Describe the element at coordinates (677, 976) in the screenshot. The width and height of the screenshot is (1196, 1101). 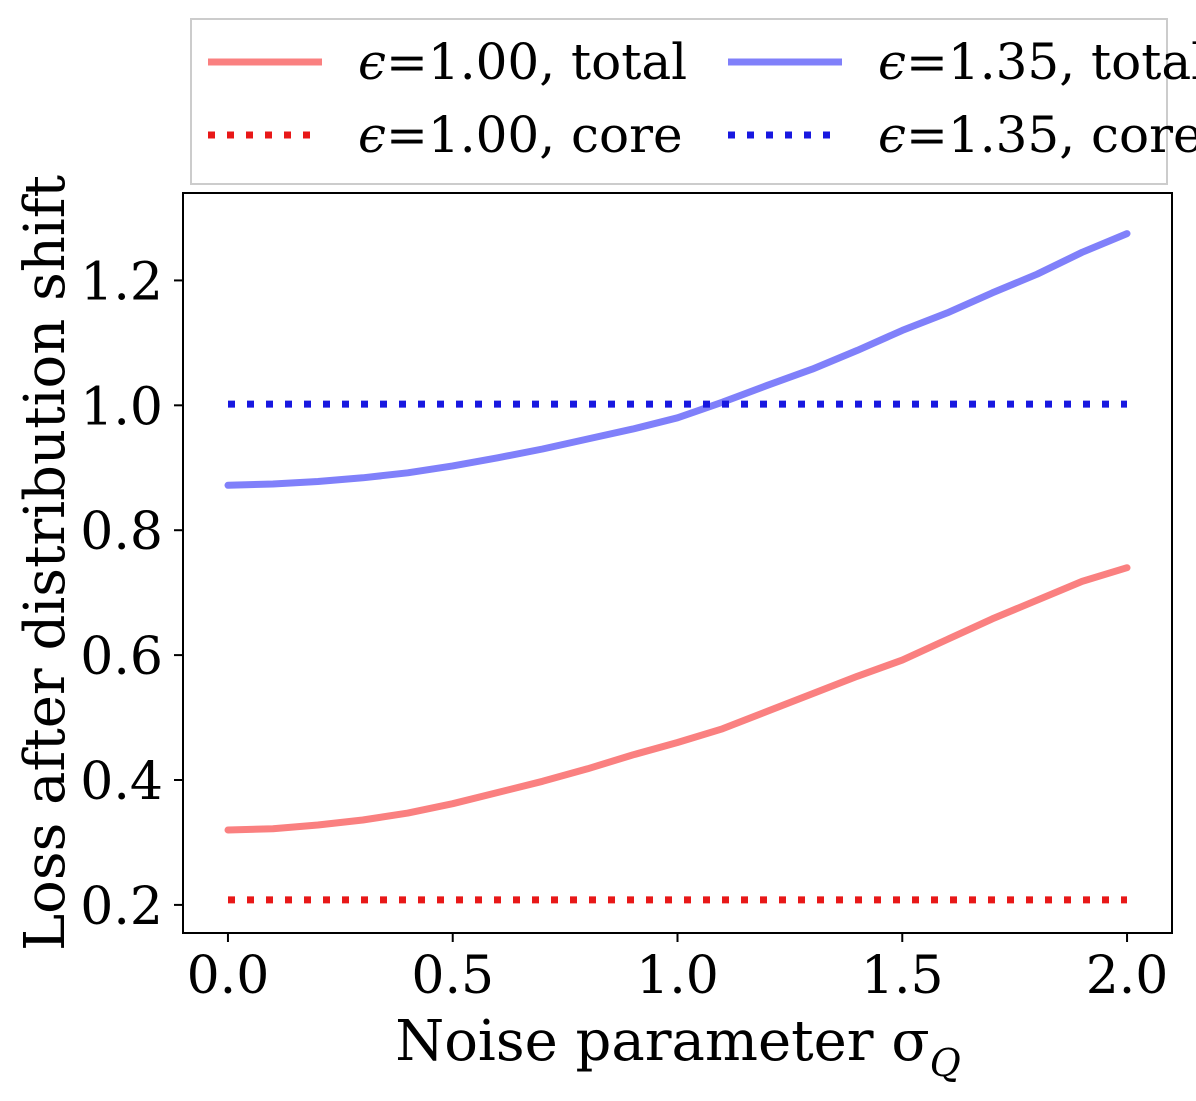
I see `x-tick-label: 1.0` at that location.